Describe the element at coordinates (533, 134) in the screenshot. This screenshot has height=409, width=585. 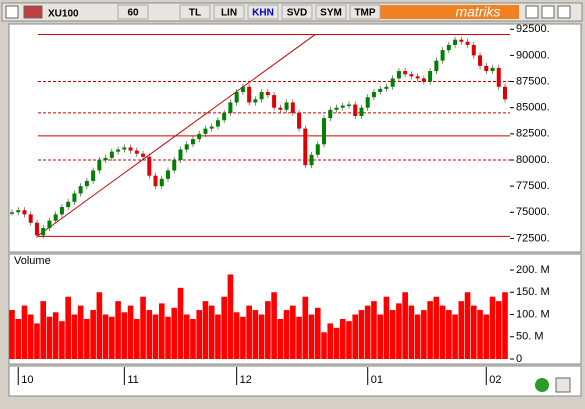
I see `y-tick-label: 82500.` at that location.